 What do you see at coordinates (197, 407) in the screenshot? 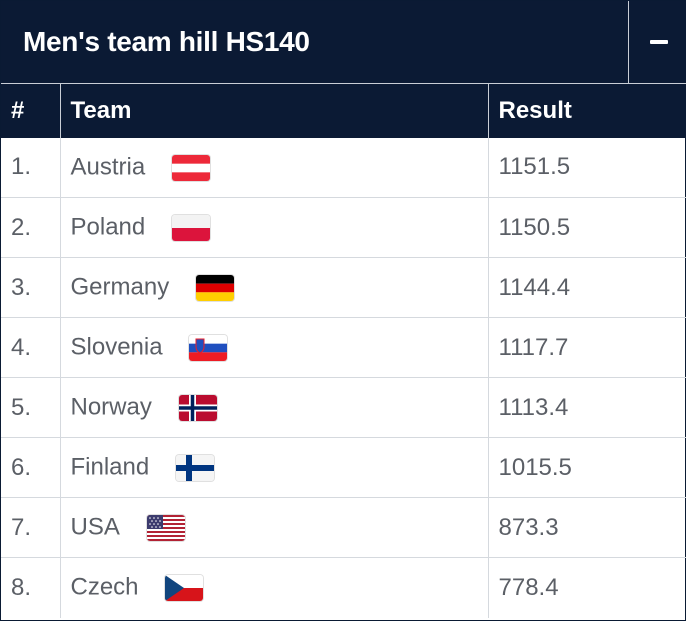
I see `flag-norway-icon` at bounding box center [197, 407].